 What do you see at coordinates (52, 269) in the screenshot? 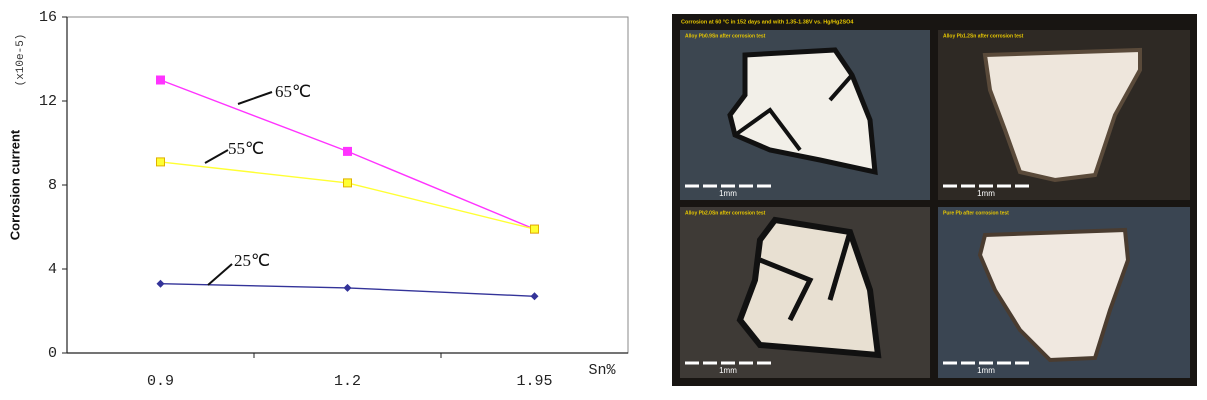
I see `y-tick-label: 4` at bounding box center [52, 269].